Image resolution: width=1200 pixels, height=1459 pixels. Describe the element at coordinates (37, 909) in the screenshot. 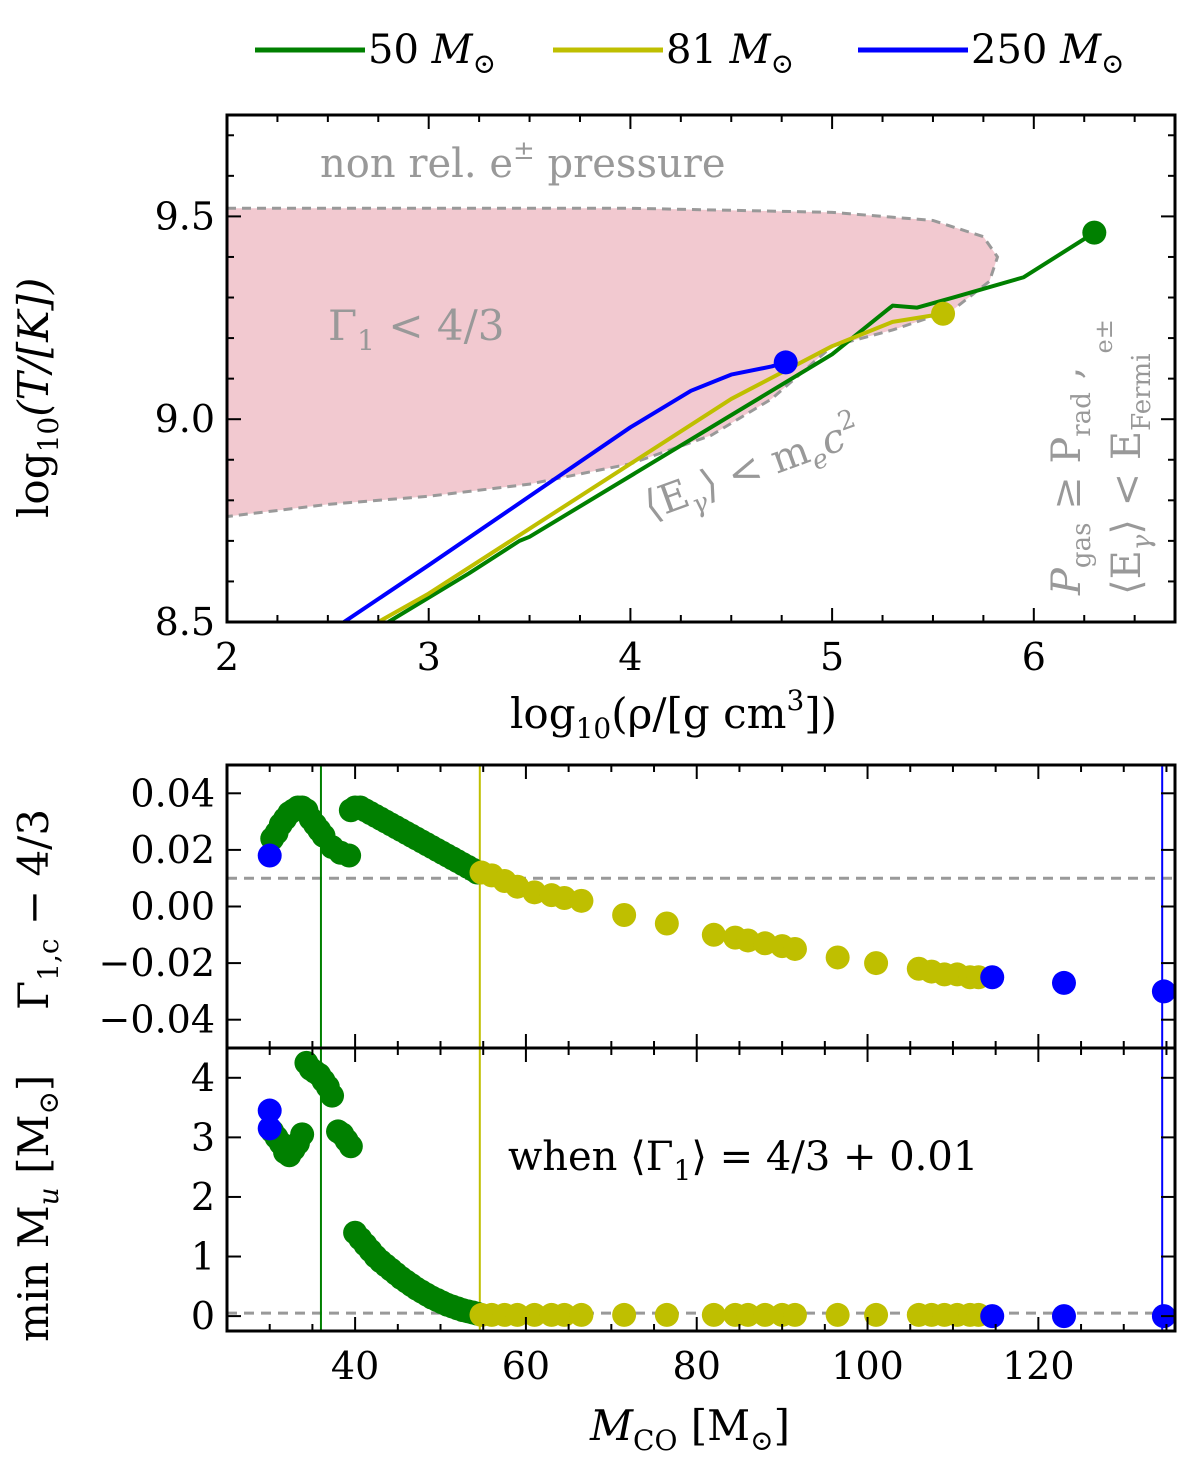

I see `middle-y-axis-label: Γ1,c − 4/3` at that location.